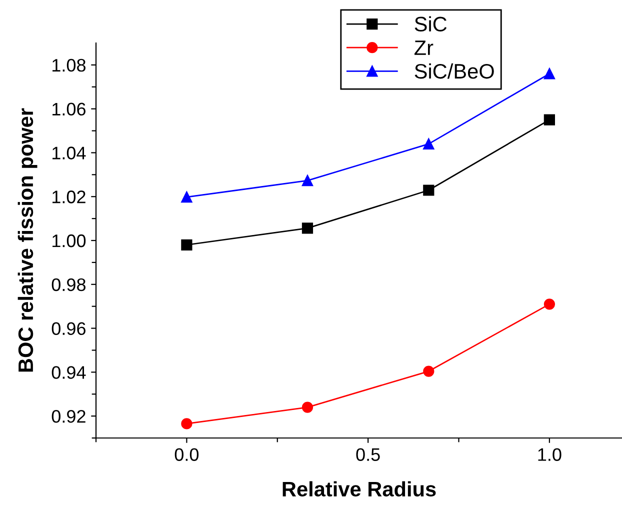 Image resolution: width=622 pixels, height=508 pixels. What do you see at coordinates (186, 454) in the screenshot?
I see `x-tick-label: 0.0` at bounding box center [186, 454].